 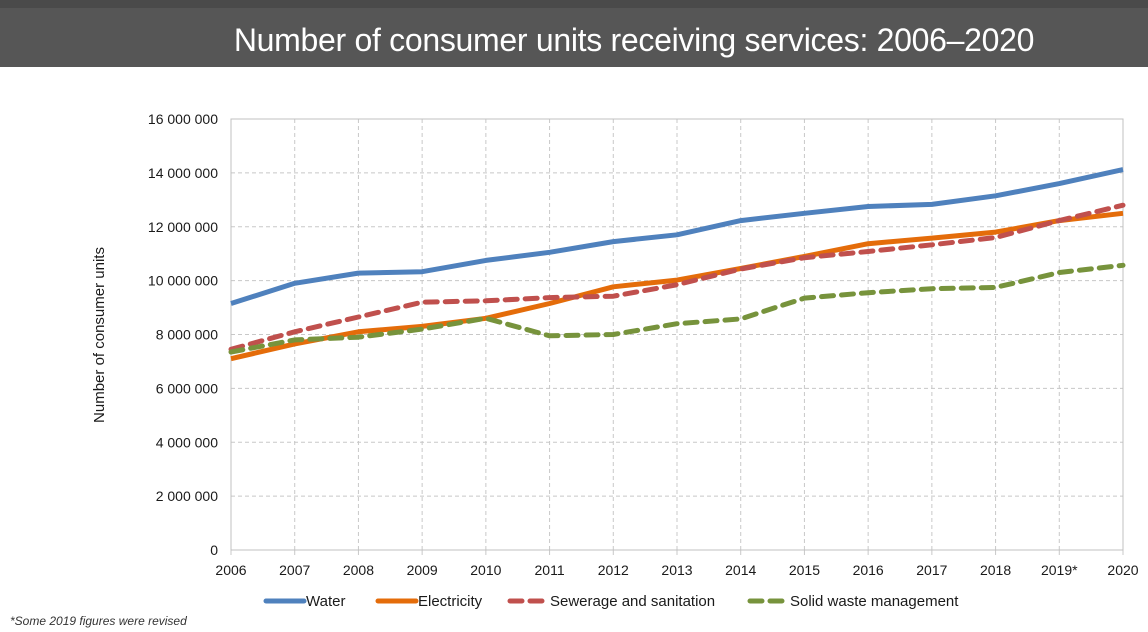 I want to click on x-tick-label: 2018, so click(x=995, y=570).